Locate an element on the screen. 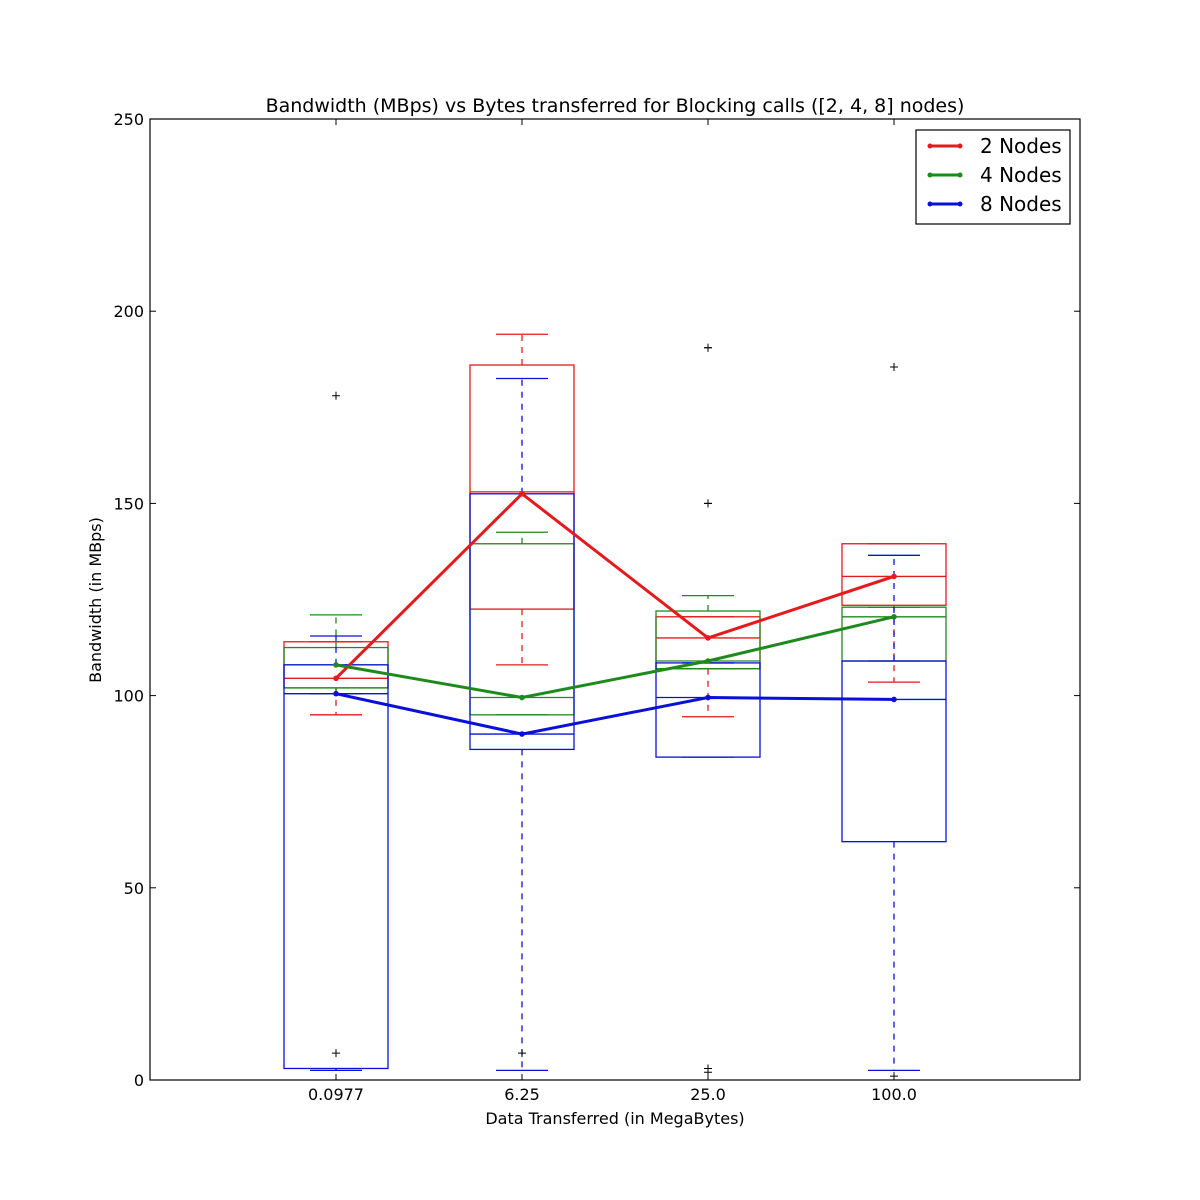 This screenshot has width=1200, height=1200. series-line-8-nodes is located at coordinates (615, 714).